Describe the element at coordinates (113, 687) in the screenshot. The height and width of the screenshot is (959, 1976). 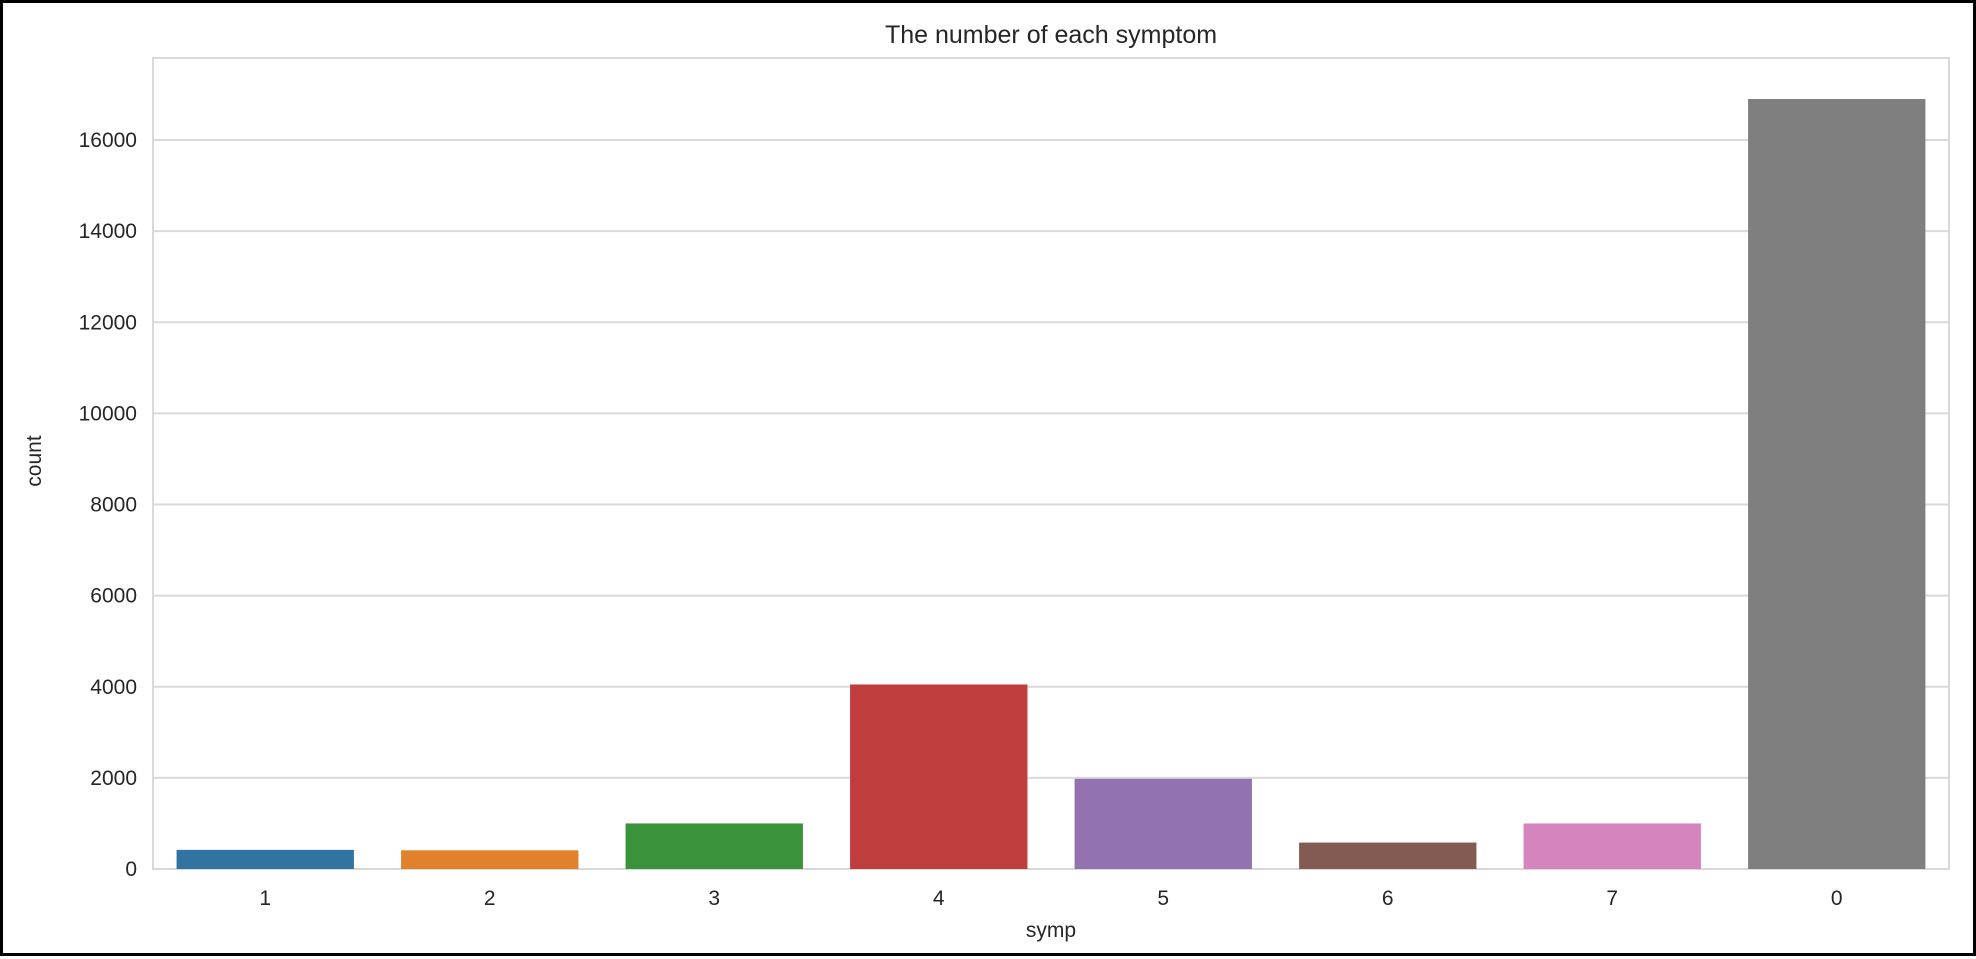
I see `y-tick-label: 4000` at that location.